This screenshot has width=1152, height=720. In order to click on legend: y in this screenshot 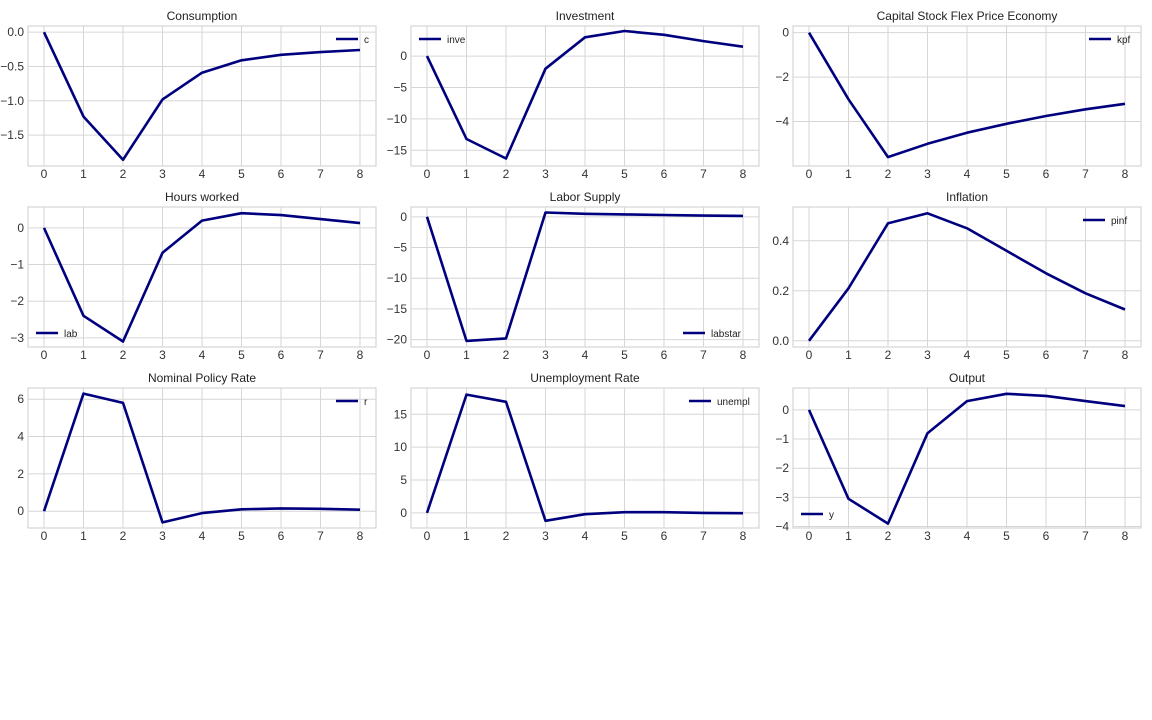, I will do `click(817, 515)`.